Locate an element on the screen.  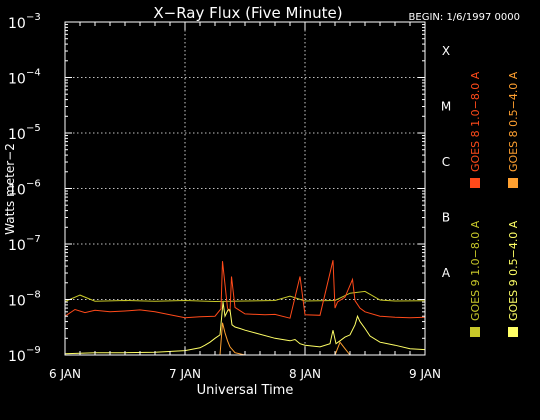
y-tick-label: 10 −4 is located at coordinates (24, 78).